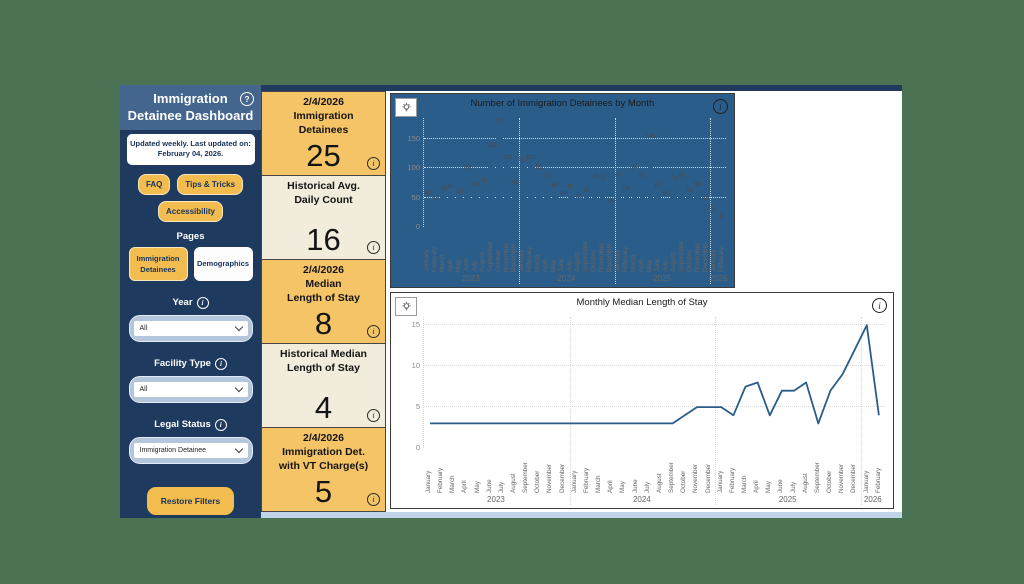 This screenshot has width=1024, height=584. I want to click on gridline, so click(575, 168).